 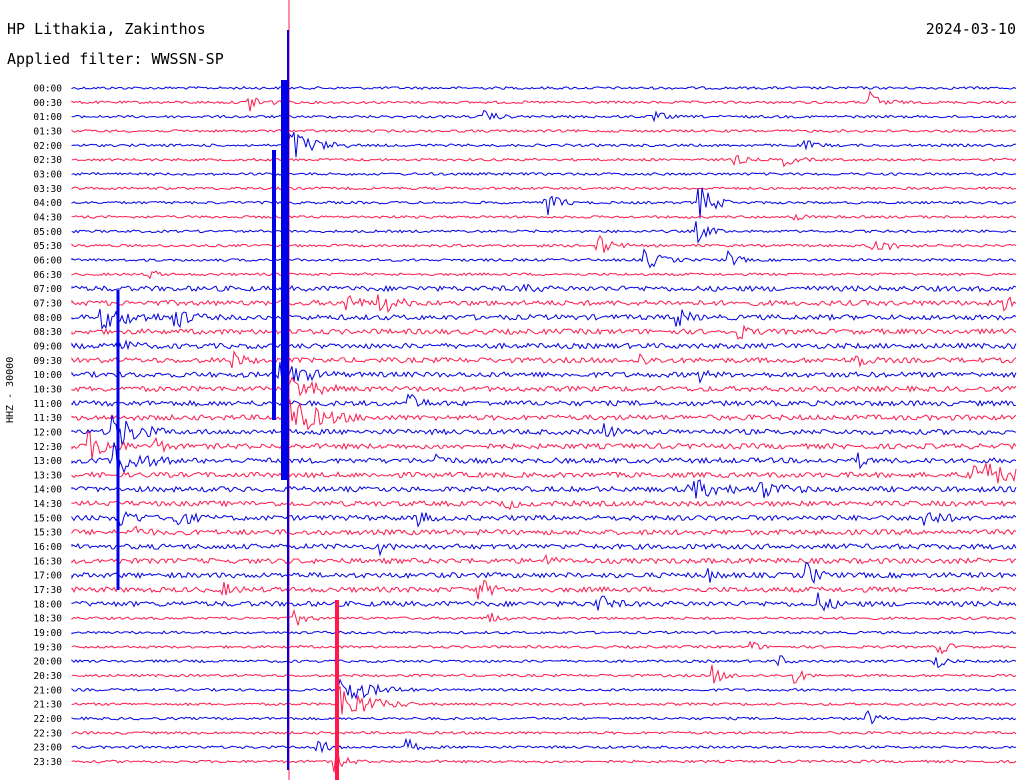 What do you see at coordinates (47, 461) in the screenshot?
I see `time-tick-label: 13:00` at bounding box center [47, 461].